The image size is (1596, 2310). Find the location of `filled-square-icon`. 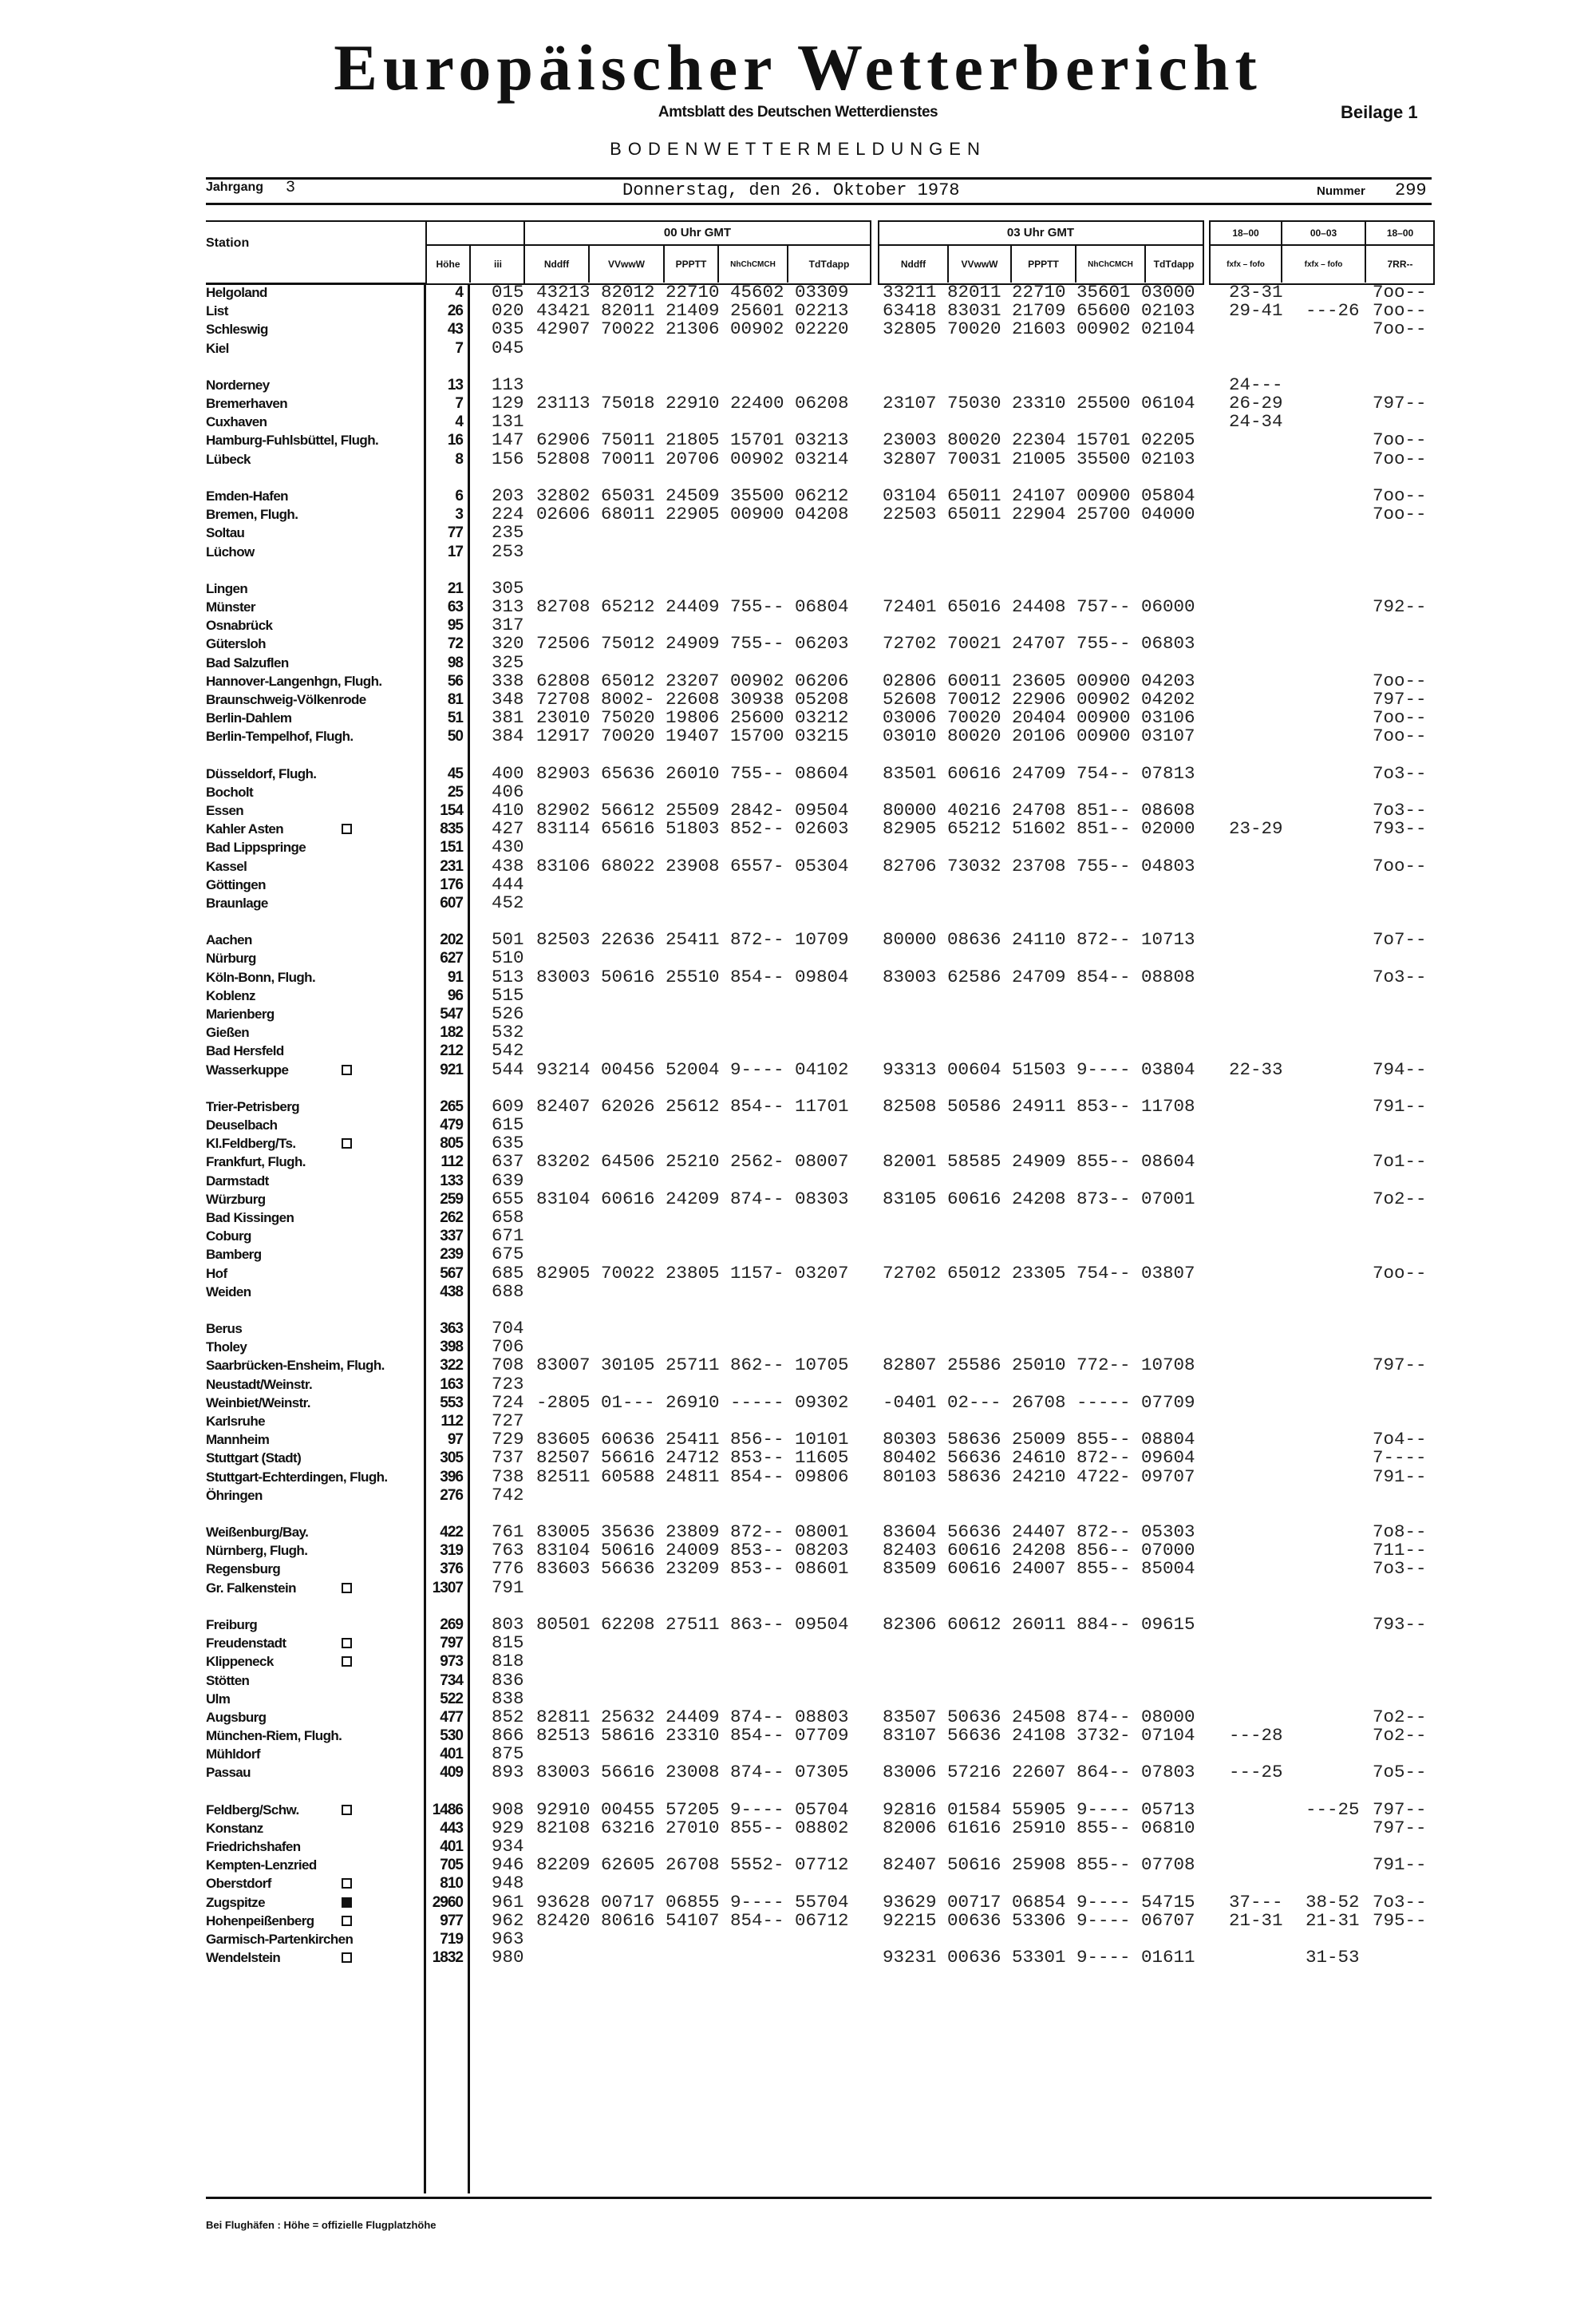

filled-square-icon is located at coordinates (347, 1903).